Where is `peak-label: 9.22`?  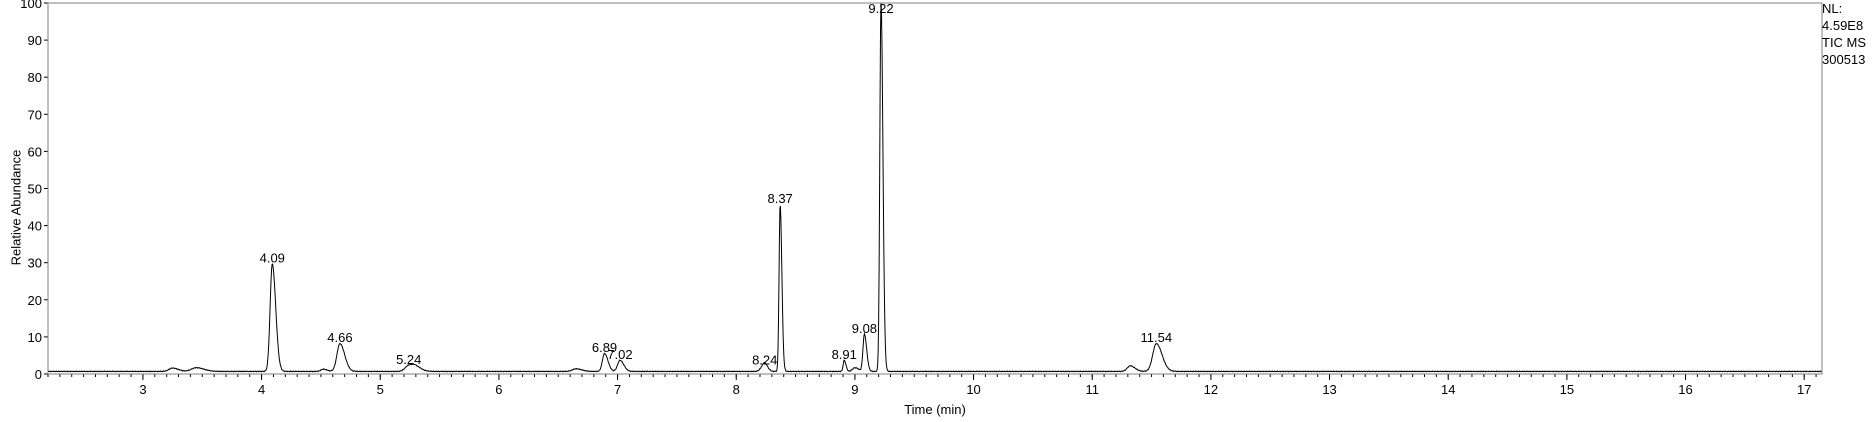 peak-label: 9.22 is located at coordinates (880, 8).